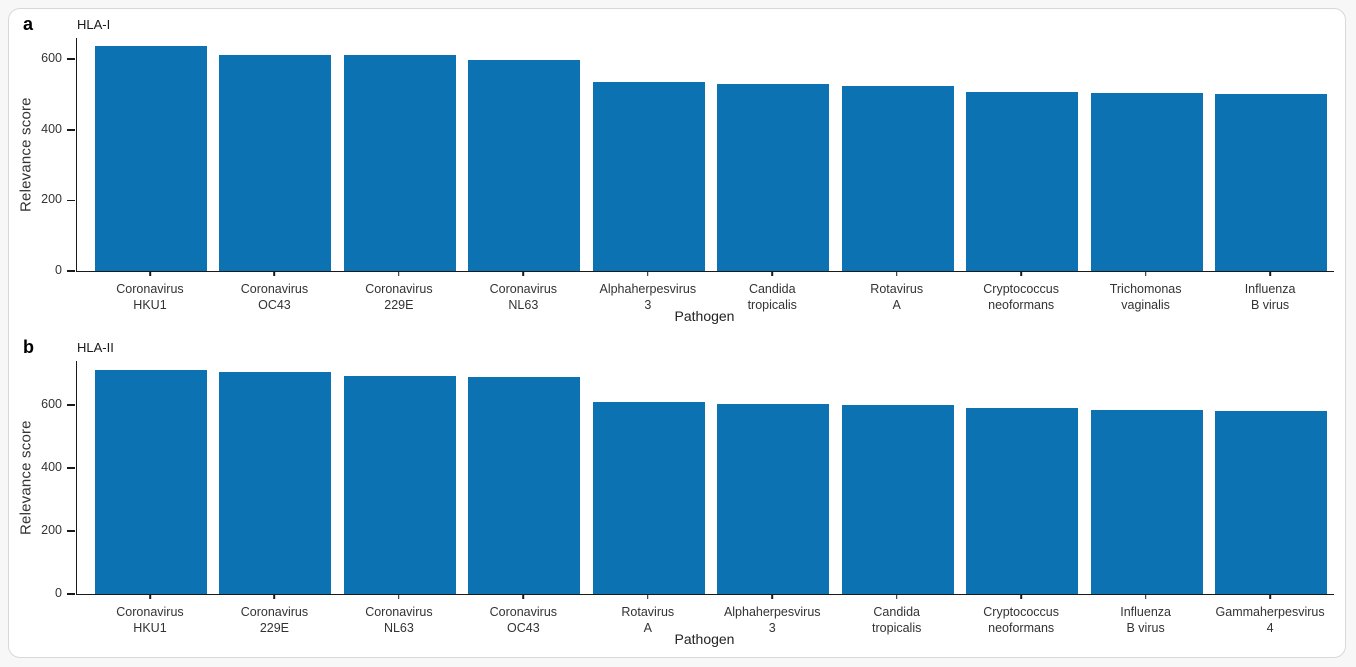 The width and height of the screenshot is (1356, 667). I want to click on x-tick-label-line: 229E, so click(399, 305).